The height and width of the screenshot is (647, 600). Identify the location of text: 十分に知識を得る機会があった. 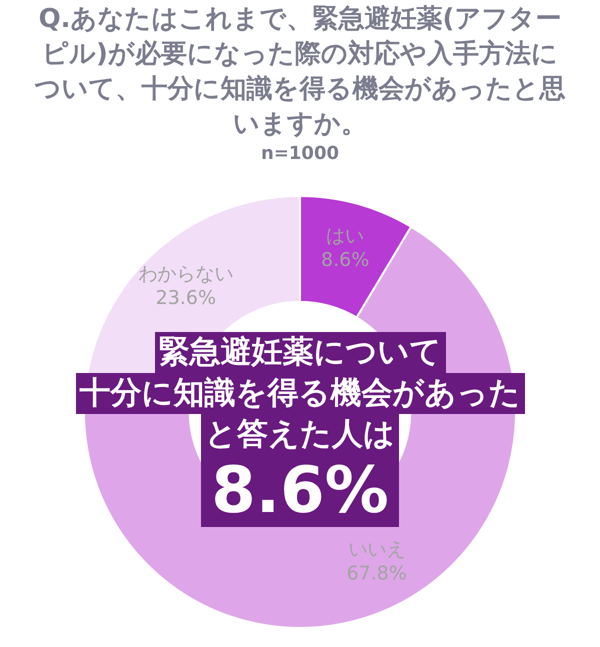
(300, 393).